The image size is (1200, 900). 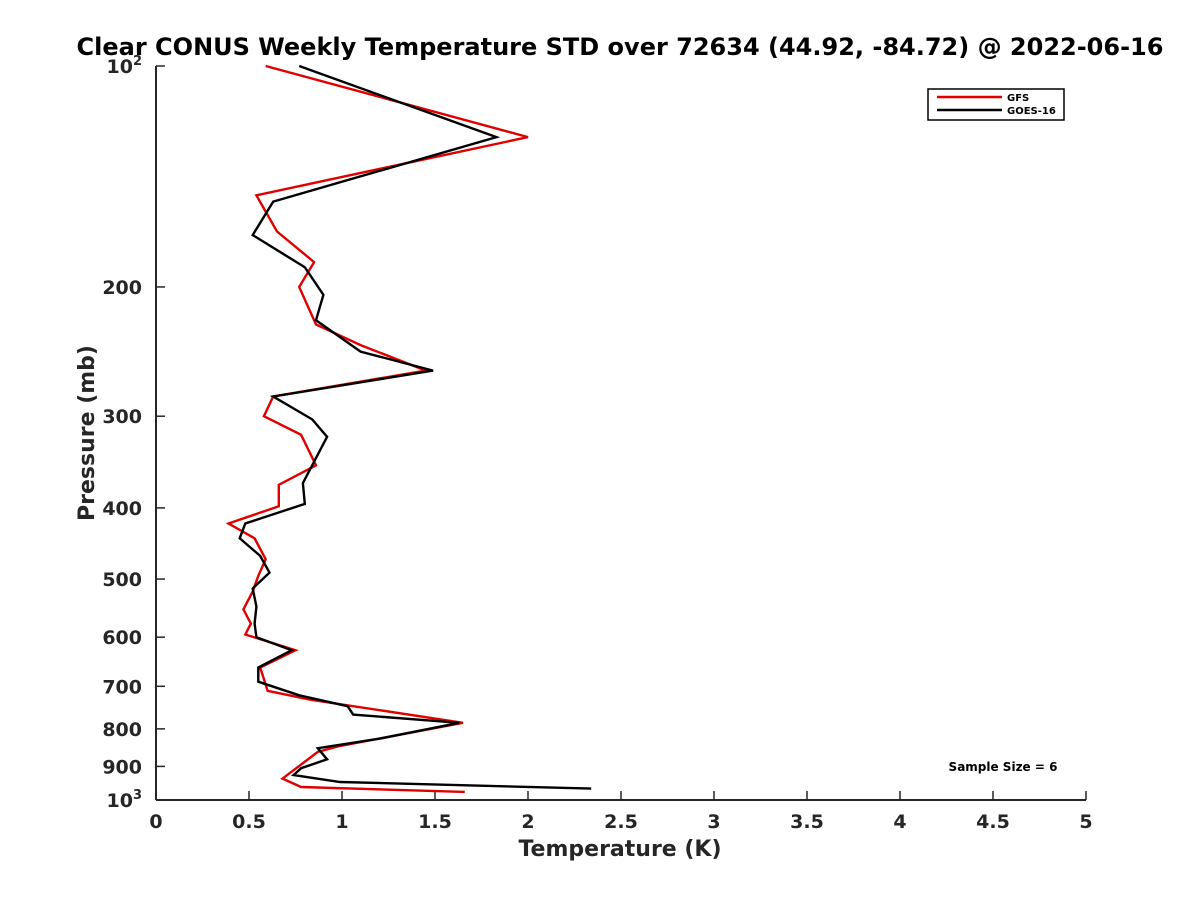 I want to click on x-tick-label: 4.5, so click(x=993, y=822).